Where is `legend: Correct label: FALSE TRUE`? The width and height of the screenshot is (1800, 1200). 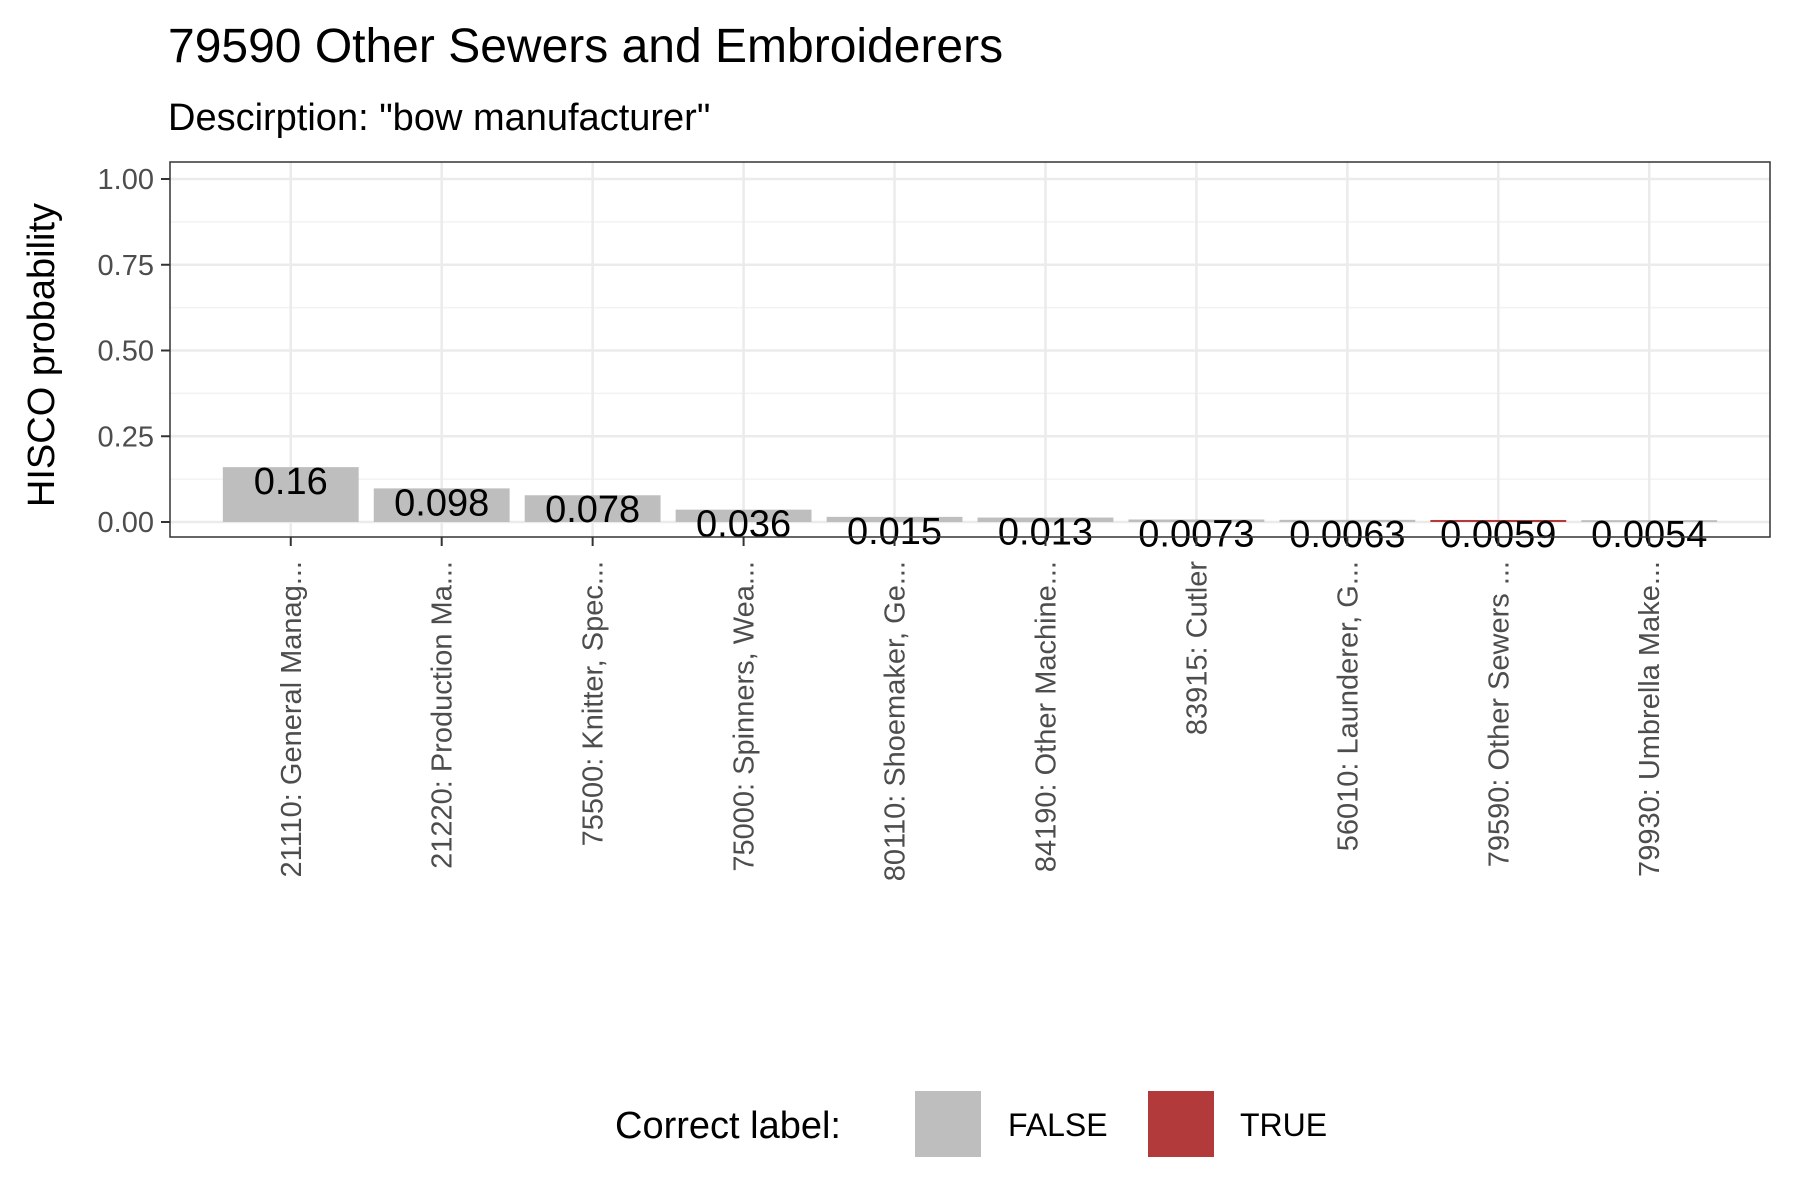 legend: Correct label: FALSE TRUE is located at coordinates (971, 1124).